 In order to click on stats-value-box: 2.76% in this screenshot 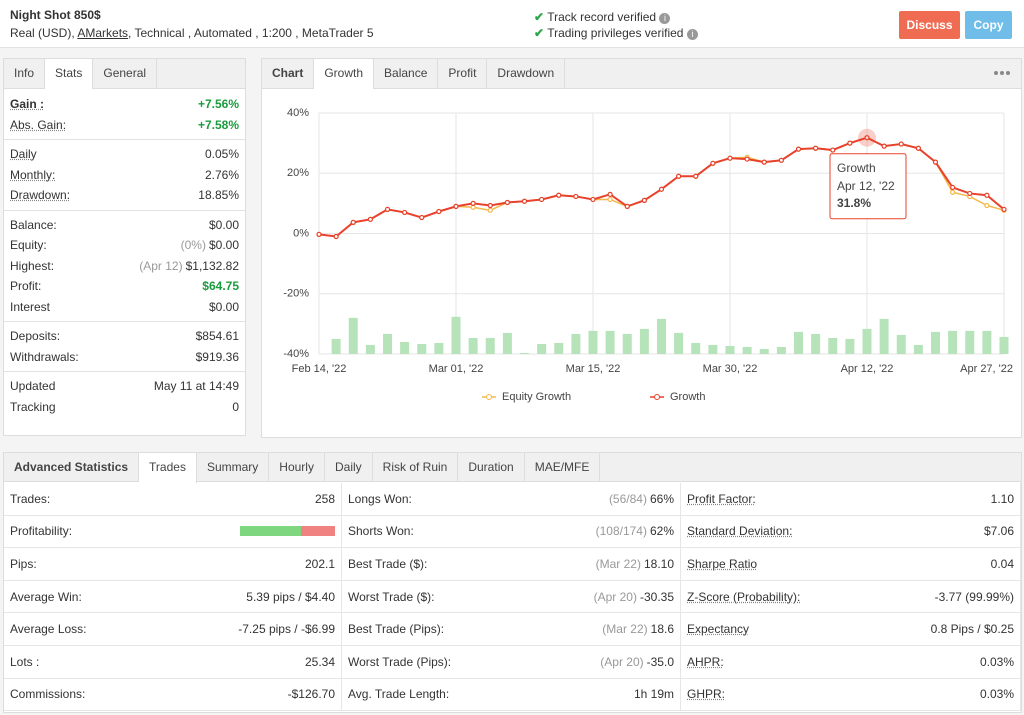, I will do `click(222, 175)`.